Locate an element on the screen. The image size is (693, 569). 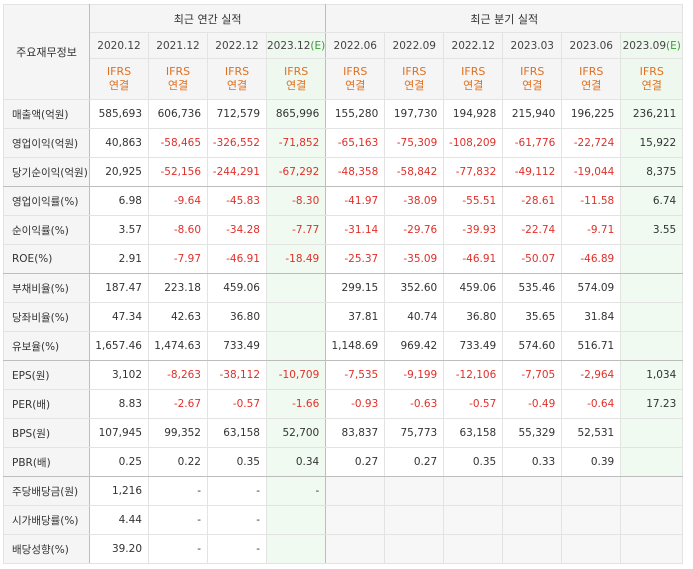
value-cell: 3.55 is located at coordinates (652, 230).